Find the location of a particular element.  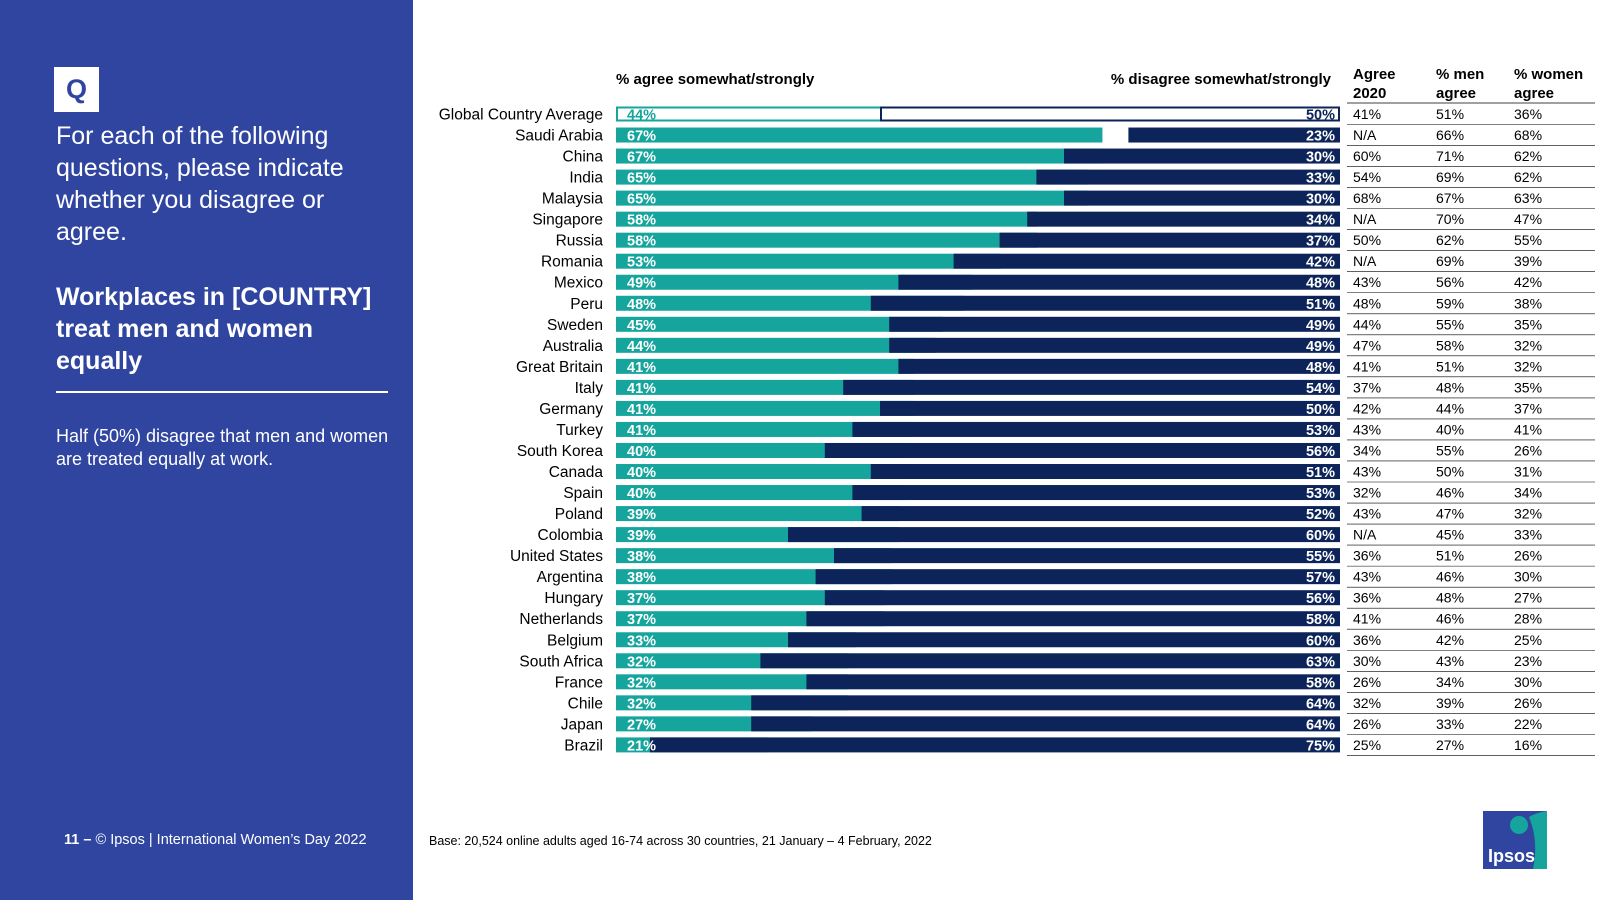

cell-agree-2020: 36% is located at coordinates (1367, 556).